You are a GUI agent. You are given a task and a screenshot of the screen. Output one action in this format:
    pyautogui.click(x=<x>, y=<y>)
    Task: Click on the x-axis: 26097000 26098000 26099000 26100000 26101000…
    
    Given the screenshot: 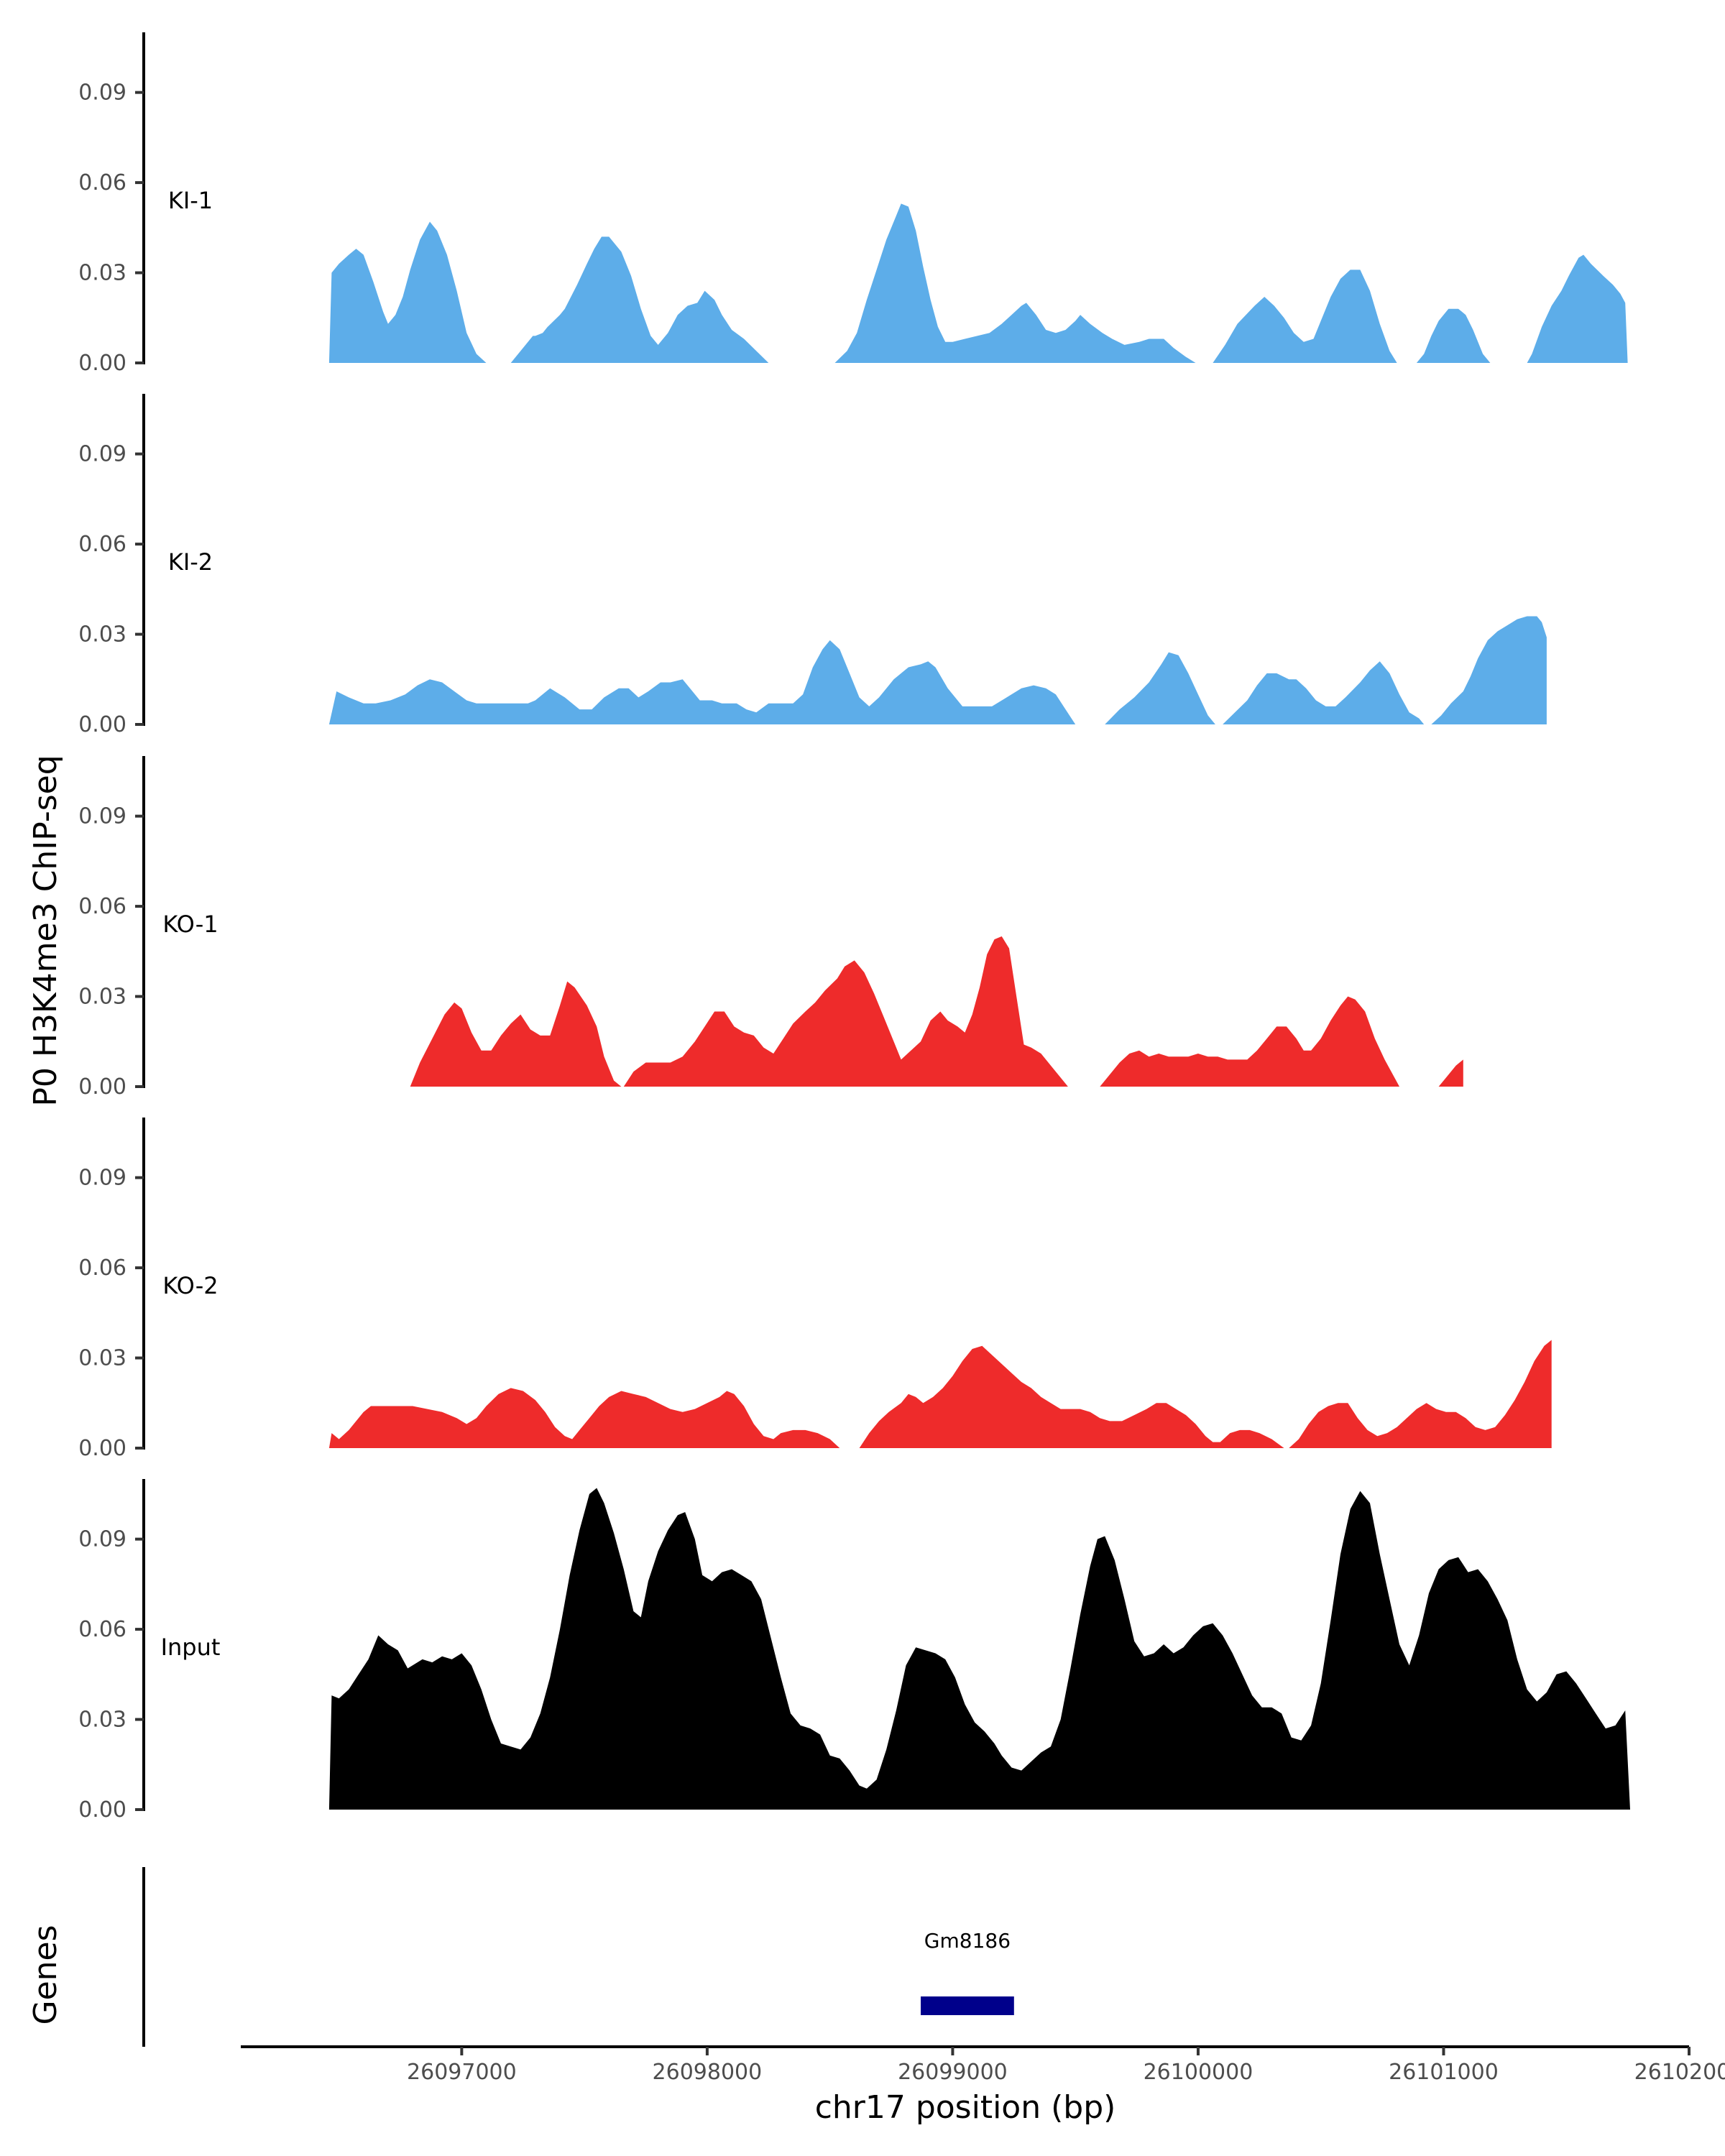 What is the action you would take?
    pyautogui.click(x=983, y=2065)
    